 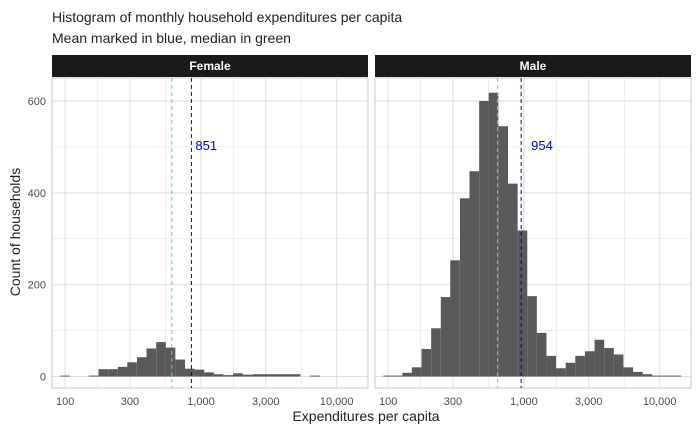 I want to click on x-axis-label: Expenditures per capita, so click(x=366, y=416).